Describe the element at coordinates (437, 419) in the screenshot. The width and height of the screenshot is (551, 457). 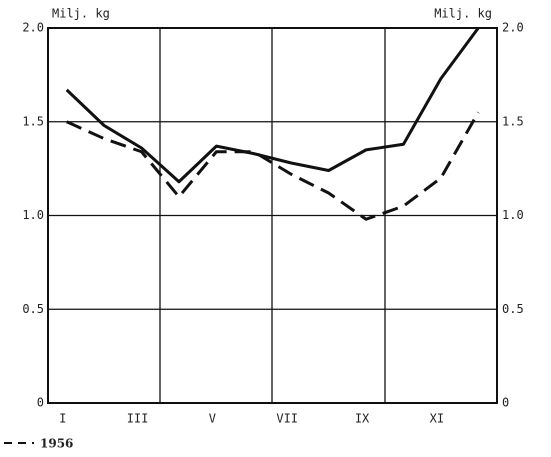
I see `x-tick-label: XI` at that location.